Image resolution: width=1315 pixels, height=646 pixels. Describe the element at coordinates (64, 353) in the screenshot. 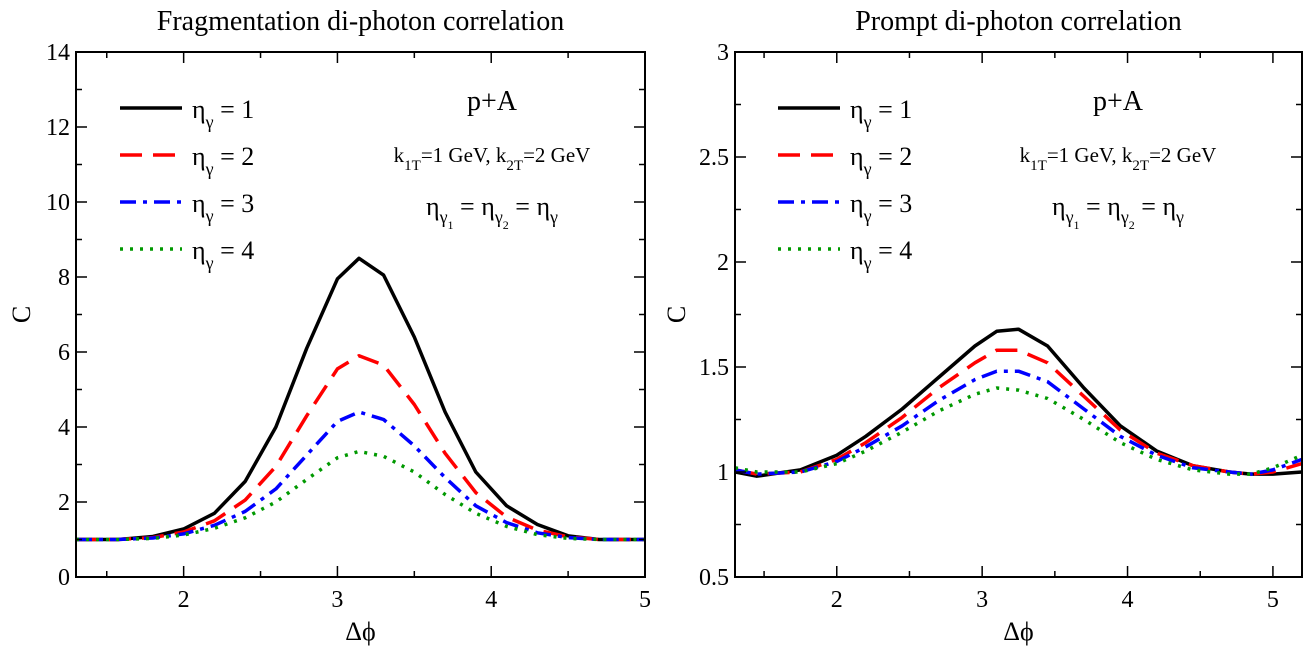

I see `y-tick-label: 6` at that location.